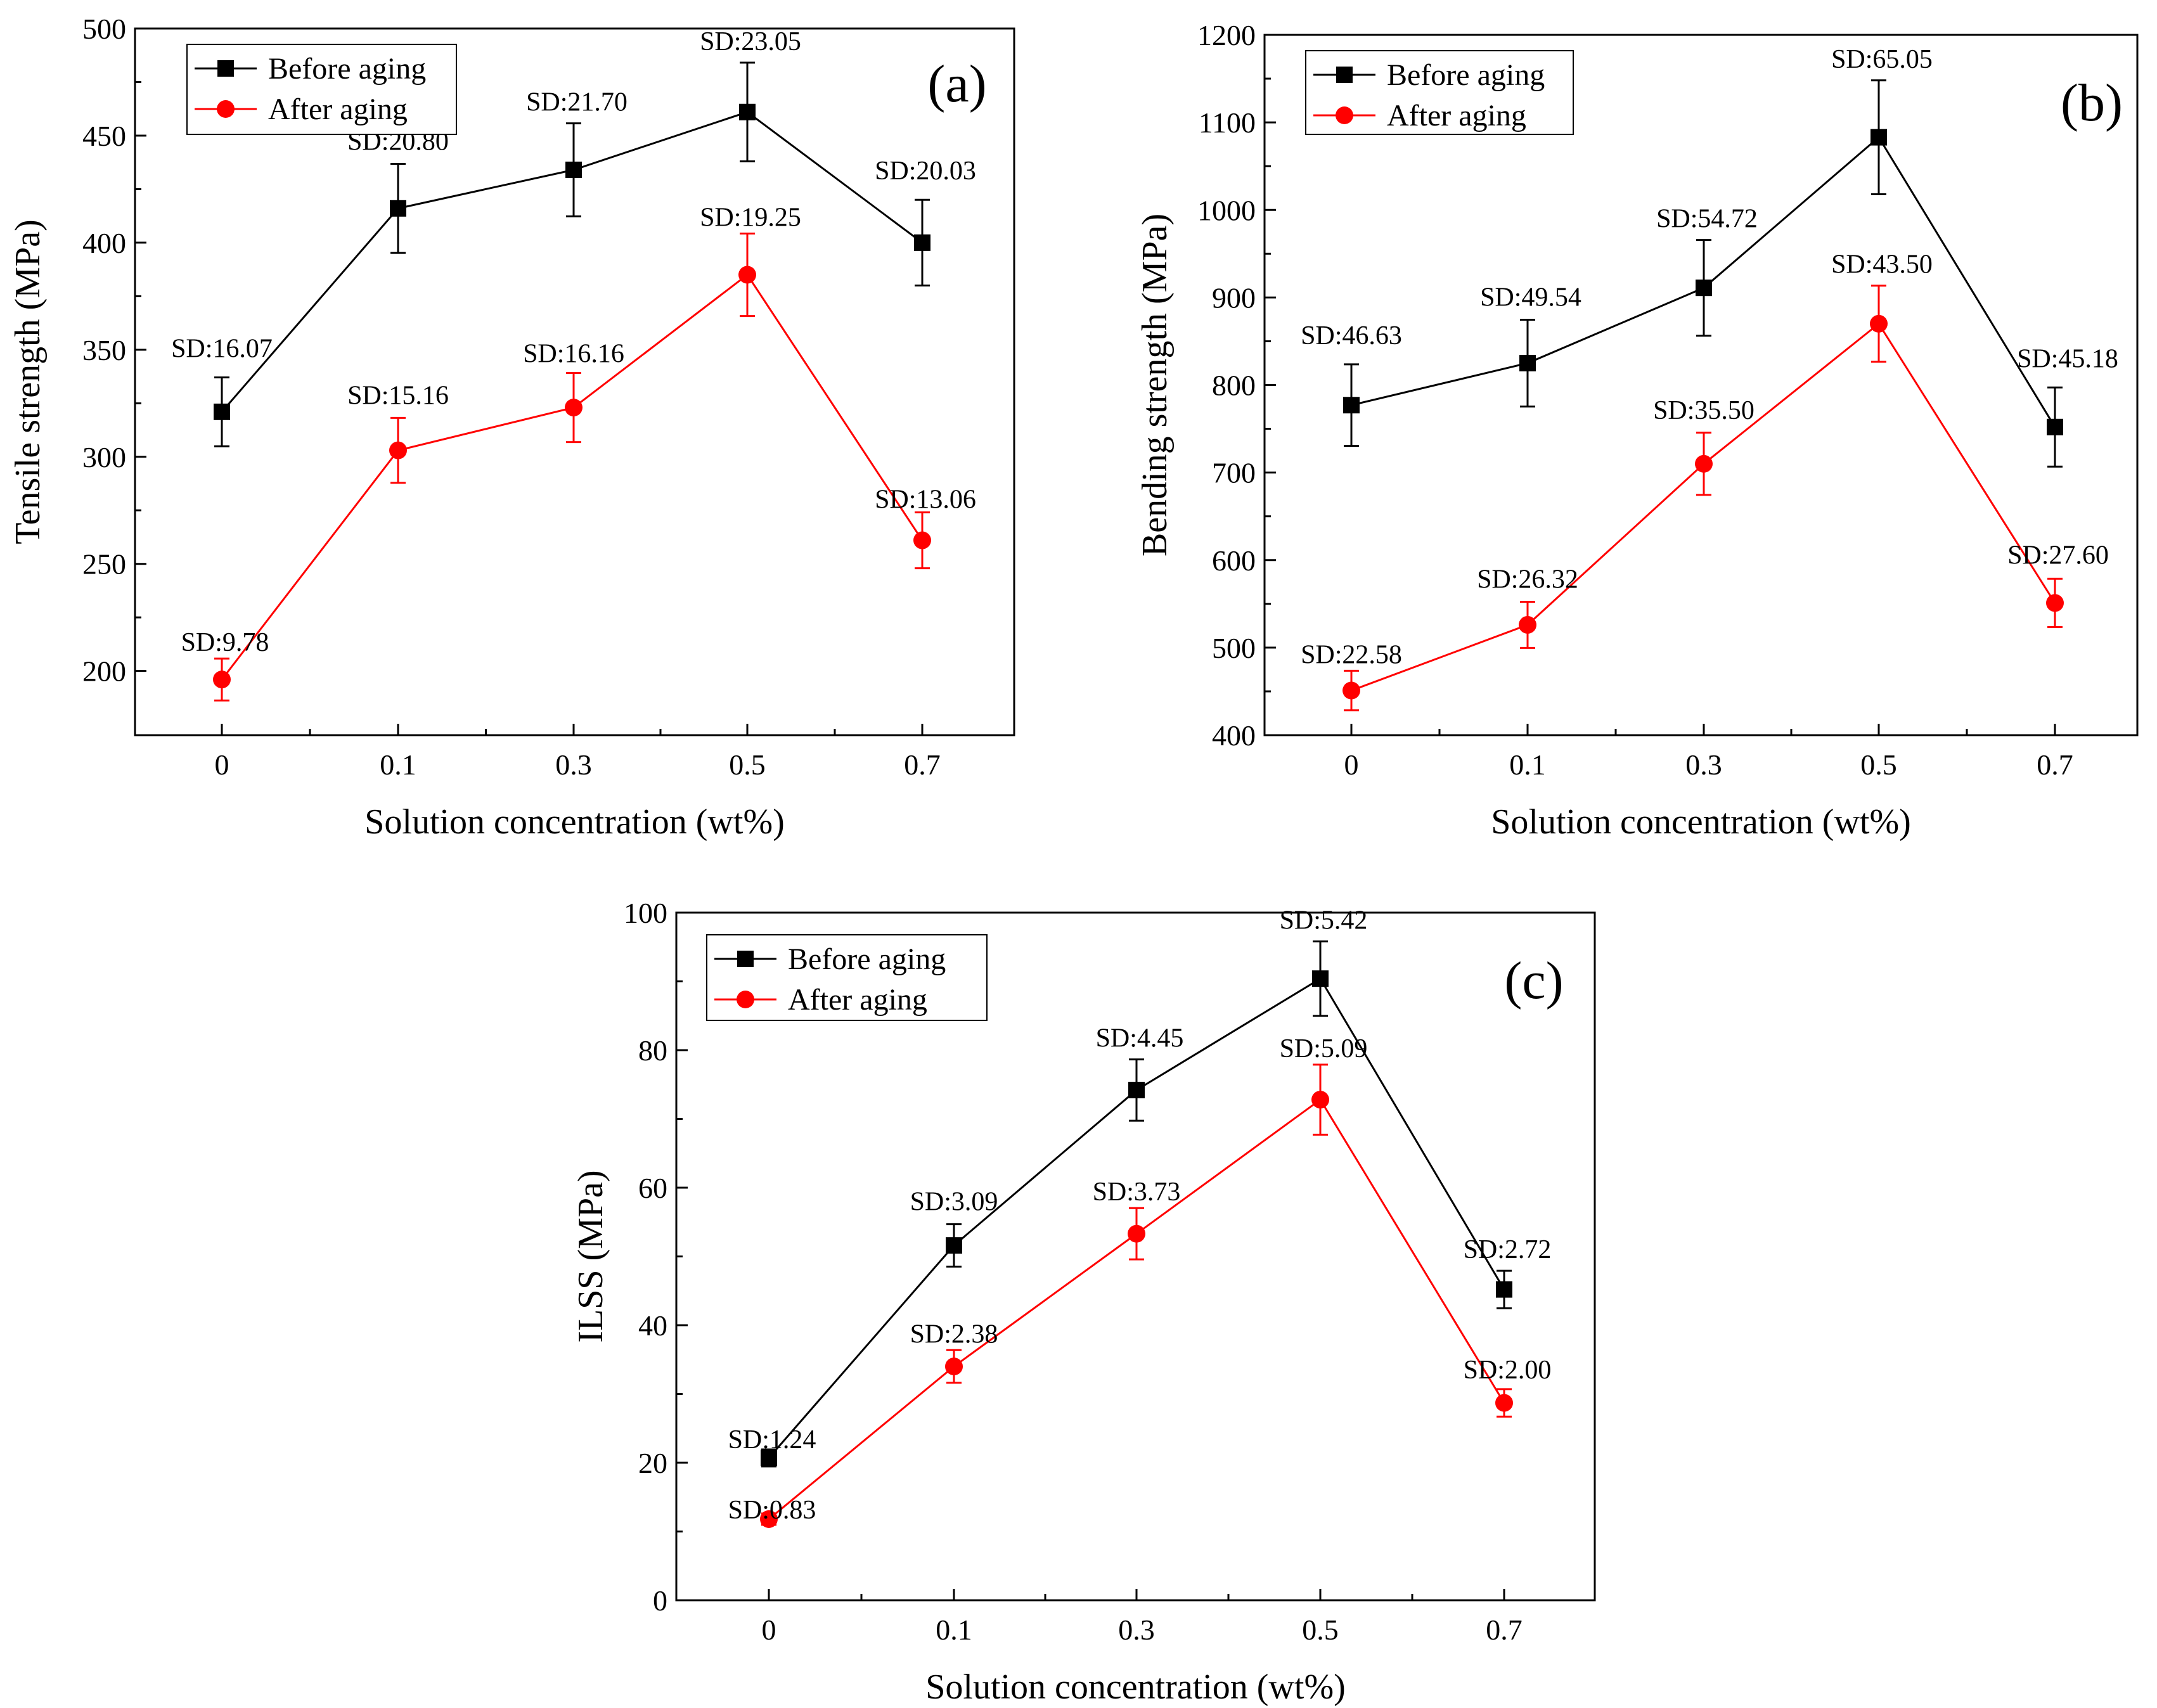  I want to click on sd-label: SD:54.72, so click(1707, 219).